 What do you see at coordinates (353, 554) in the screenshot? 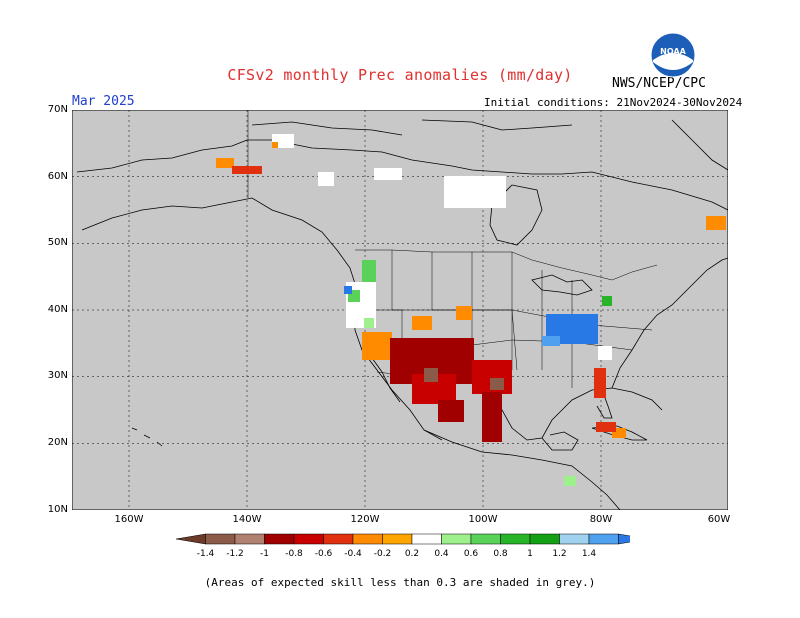
I see `legend-label: -0.4` at bounding box center [353, 554].